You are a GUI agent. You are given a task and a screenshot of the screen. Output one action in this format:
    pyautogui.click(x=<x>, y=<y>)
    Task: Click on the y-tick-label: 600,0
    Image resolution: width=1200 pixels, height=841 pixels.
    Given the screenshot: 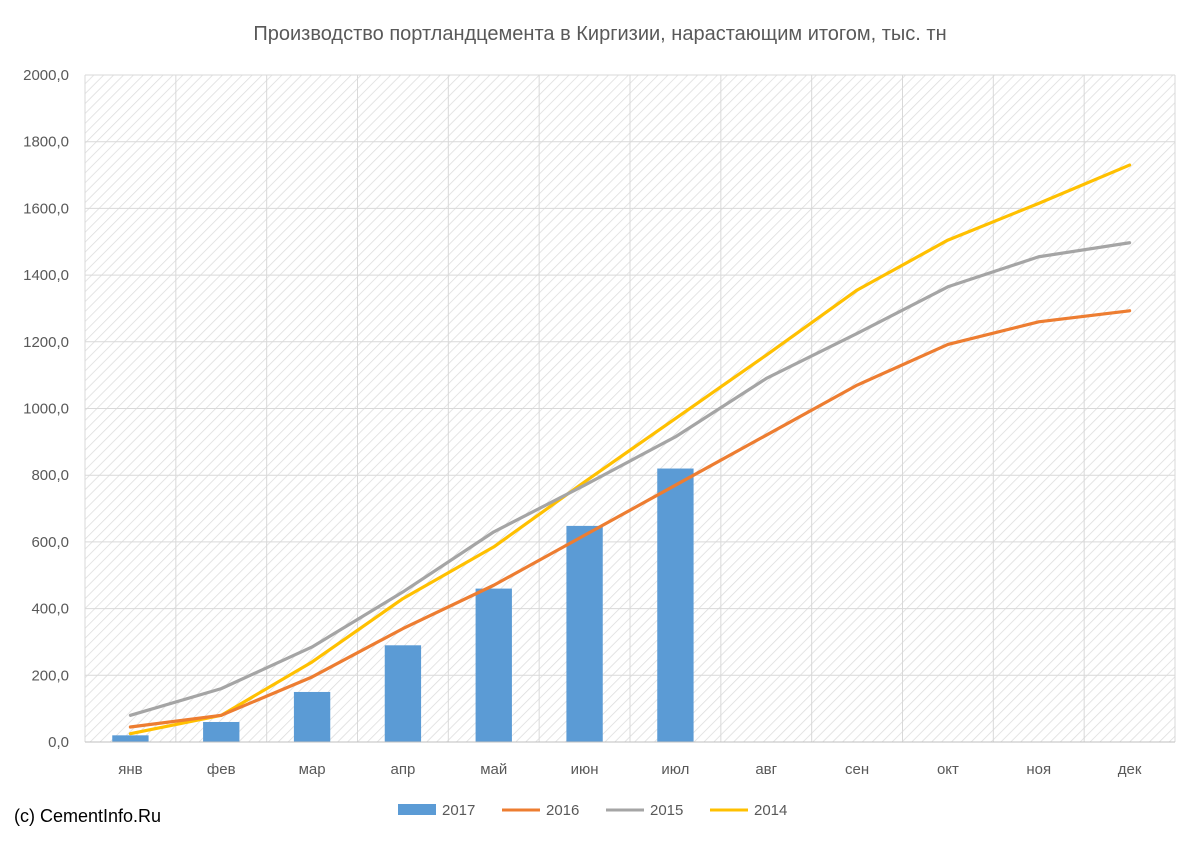 What is the action you would take?
    pyautogui.click(x=50, y=542)
    